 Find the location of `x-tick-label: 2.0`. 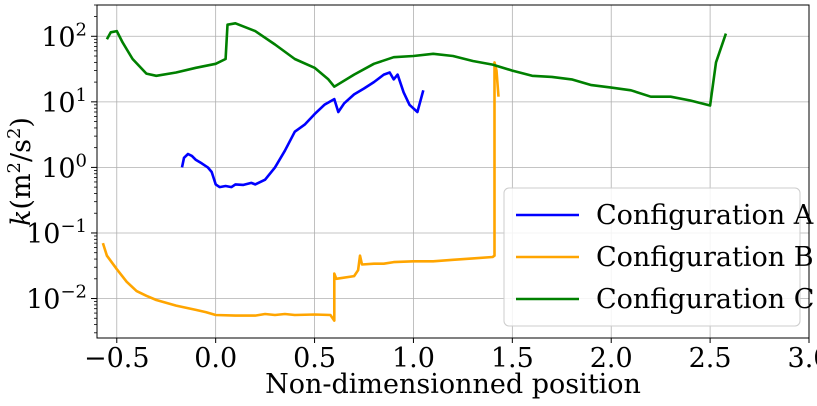

x-tick-label: 2.0 is located at coordinates (611, 358).